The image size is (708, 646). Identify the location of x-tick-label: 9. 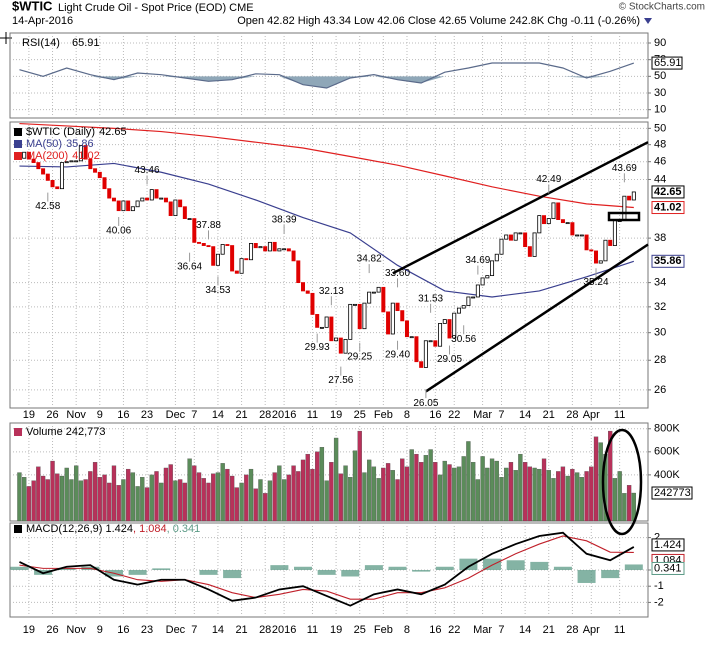
(100, 415).